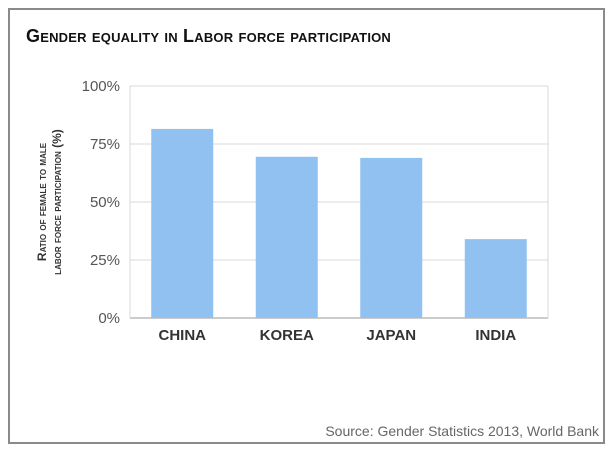  Describe the element at coordinates (495, 278) in the screenshot. I see `bar-india` at that location.